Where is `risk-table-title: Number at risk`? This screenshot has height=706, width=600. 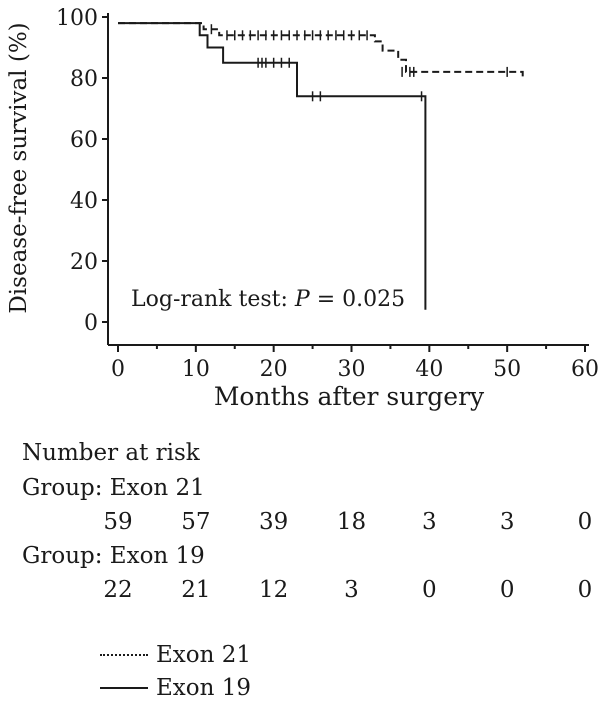
risk-table-title: Number at risk is located at coordinates (111, 453).